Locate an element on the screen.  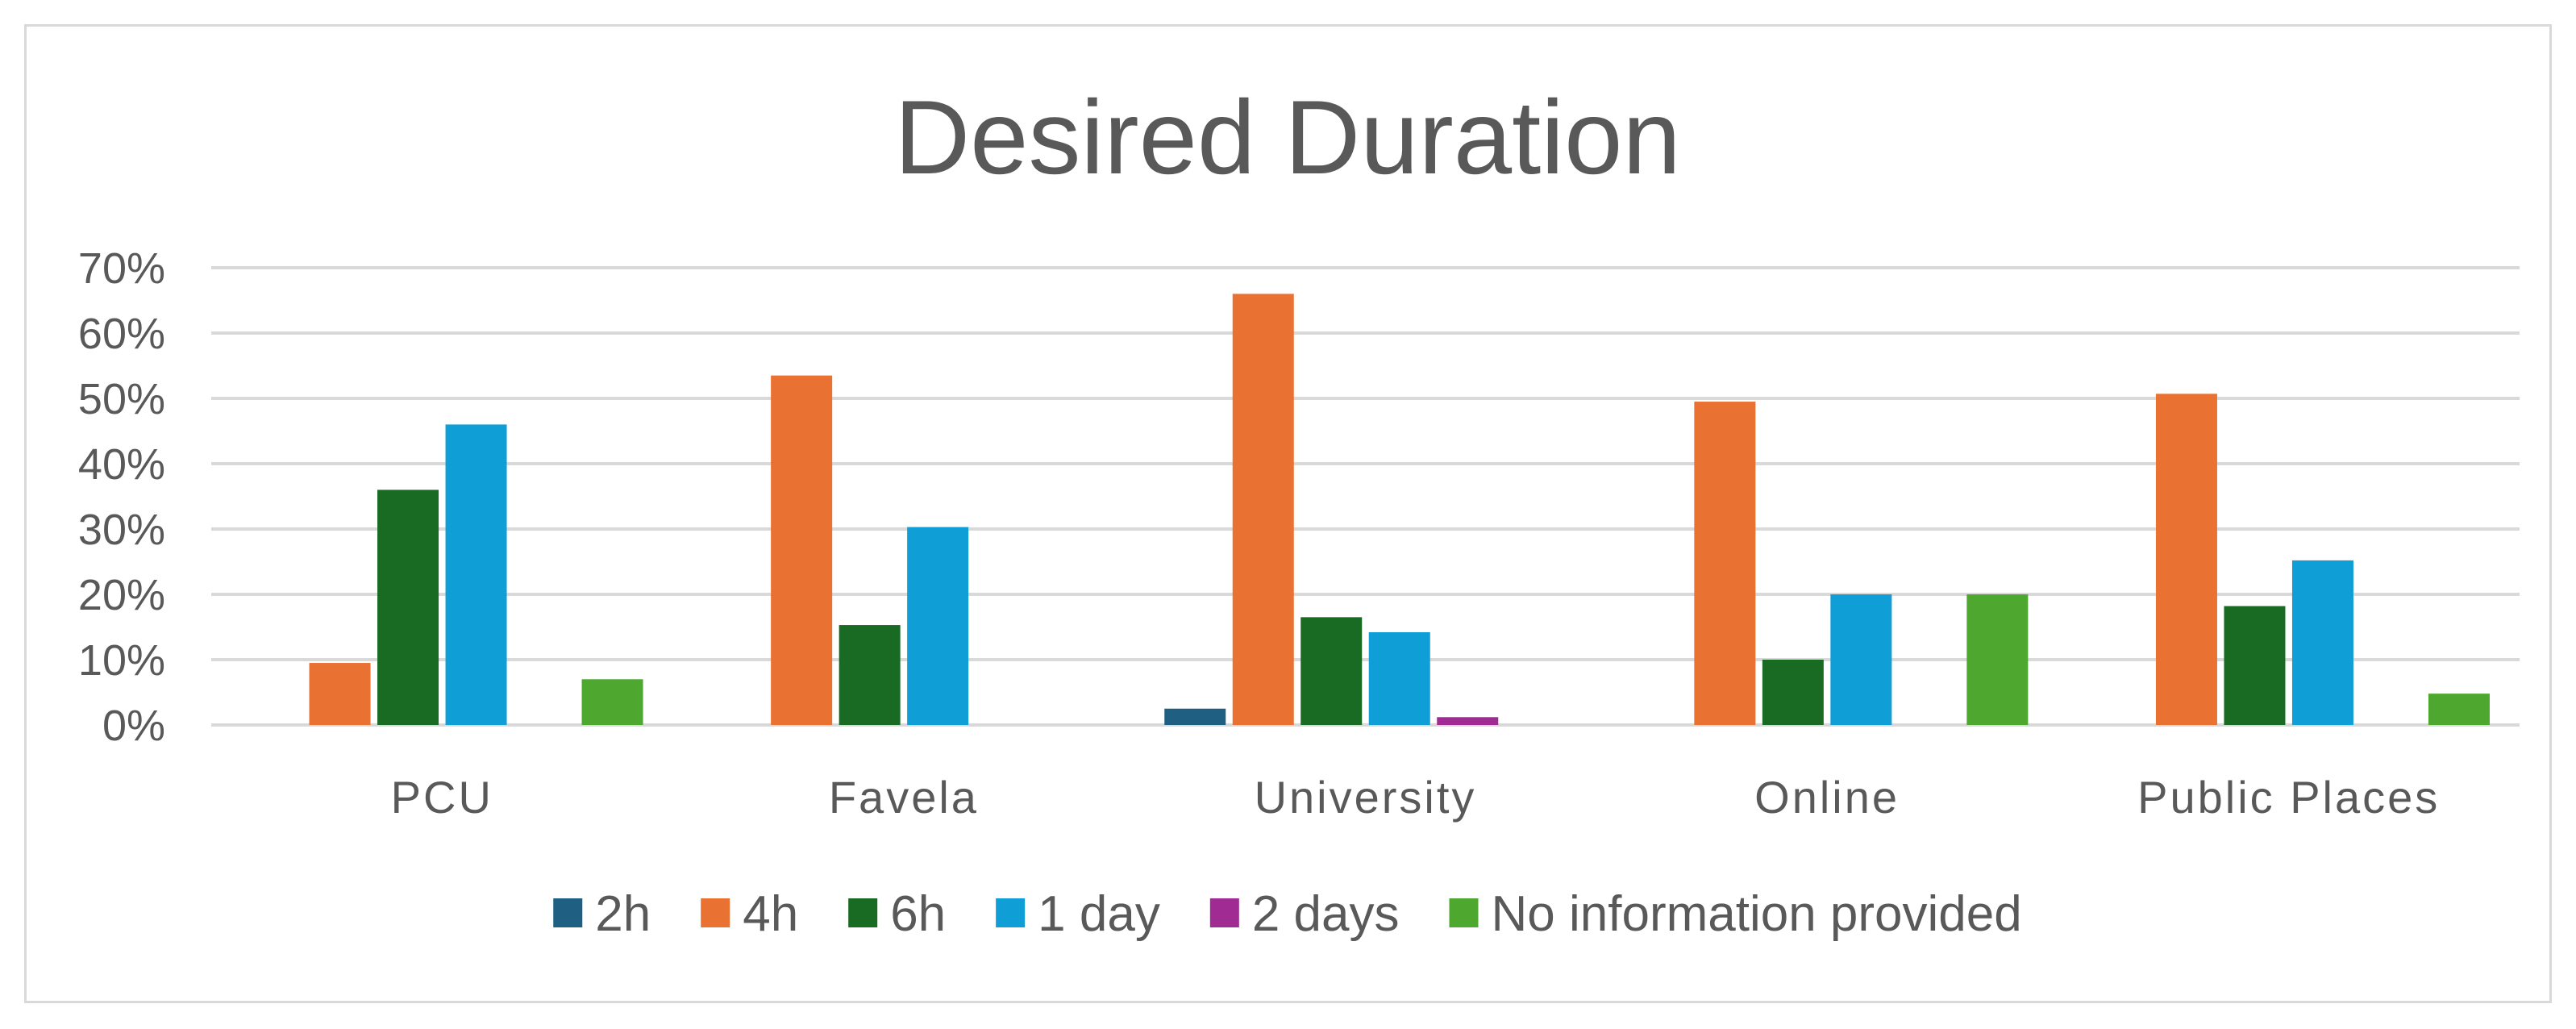
x-category-label: Online is located at coordinates (1827, 797).